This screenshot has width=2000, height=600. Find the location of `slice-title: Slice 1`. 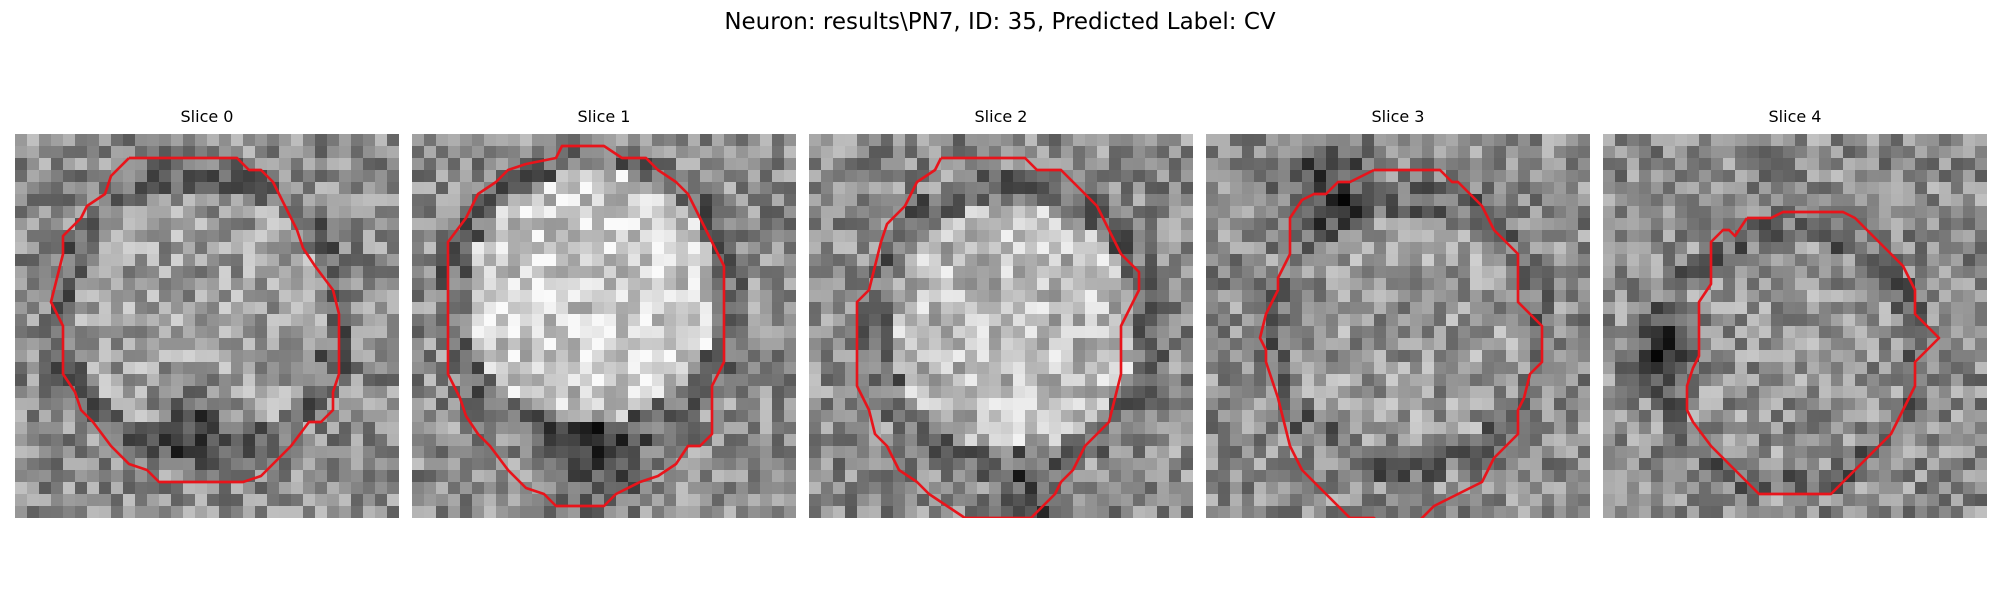

slice-title: Slice 1 is located at coordinates (604, 116).